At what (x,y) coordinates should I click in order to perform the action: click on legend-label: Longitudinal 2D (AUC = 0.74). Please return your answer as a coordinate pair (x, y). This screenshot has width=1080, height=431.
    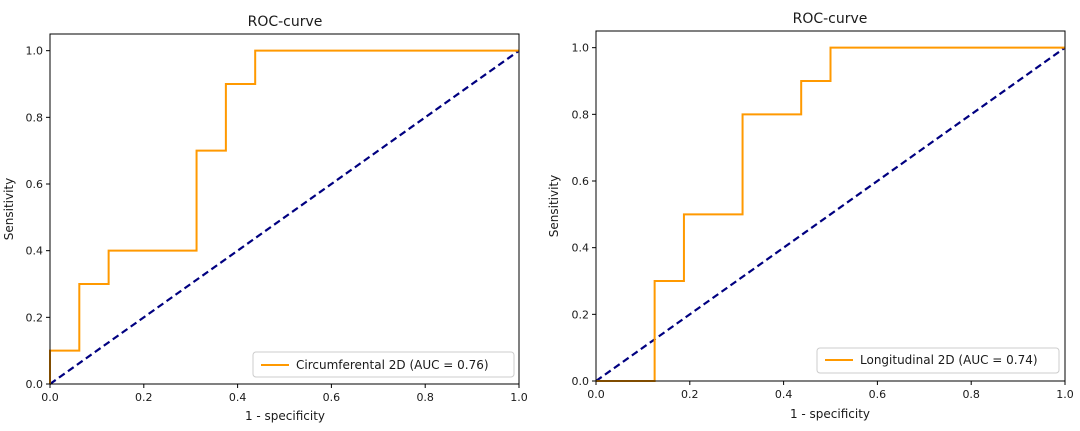
    Looking at the image, I should click on (949, 360).